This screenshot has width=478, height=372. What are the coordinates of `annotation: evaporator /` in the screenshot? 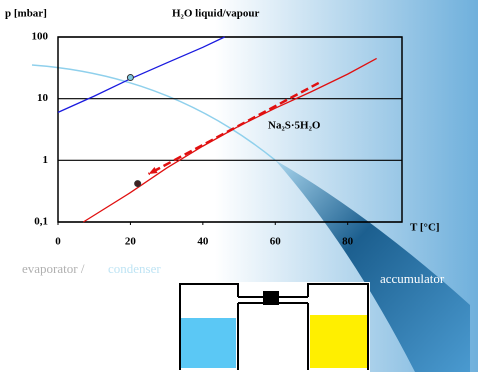 It's located at (53, 268).